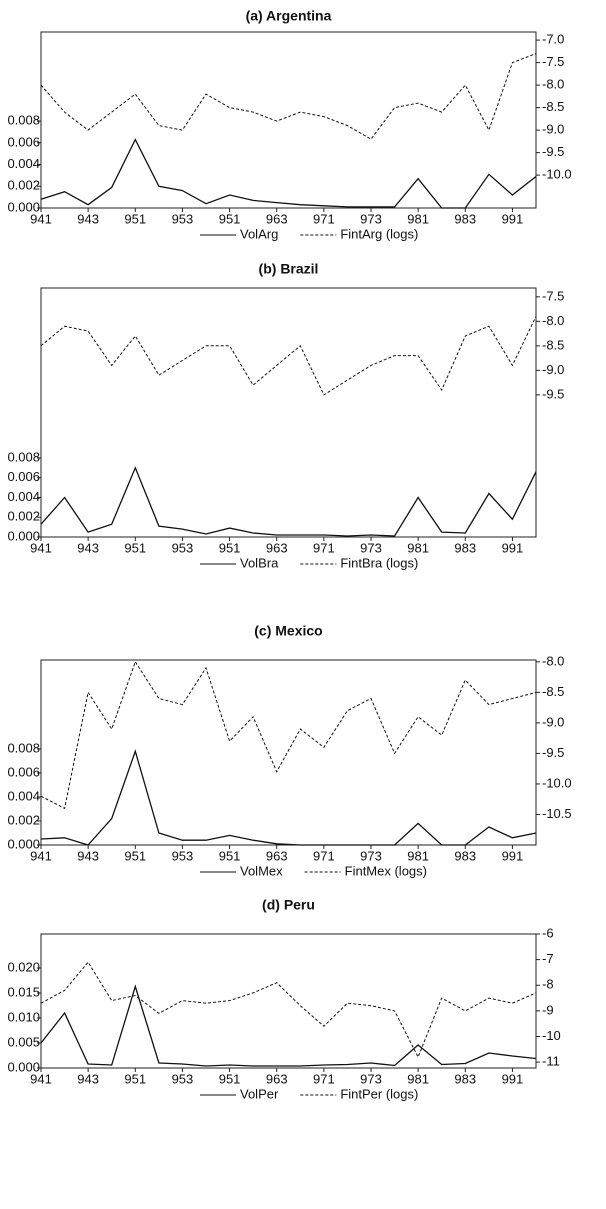 This screenshot has width=606, height=1209. I want to click on chart-title: (d) Peru, so click(288, 905).